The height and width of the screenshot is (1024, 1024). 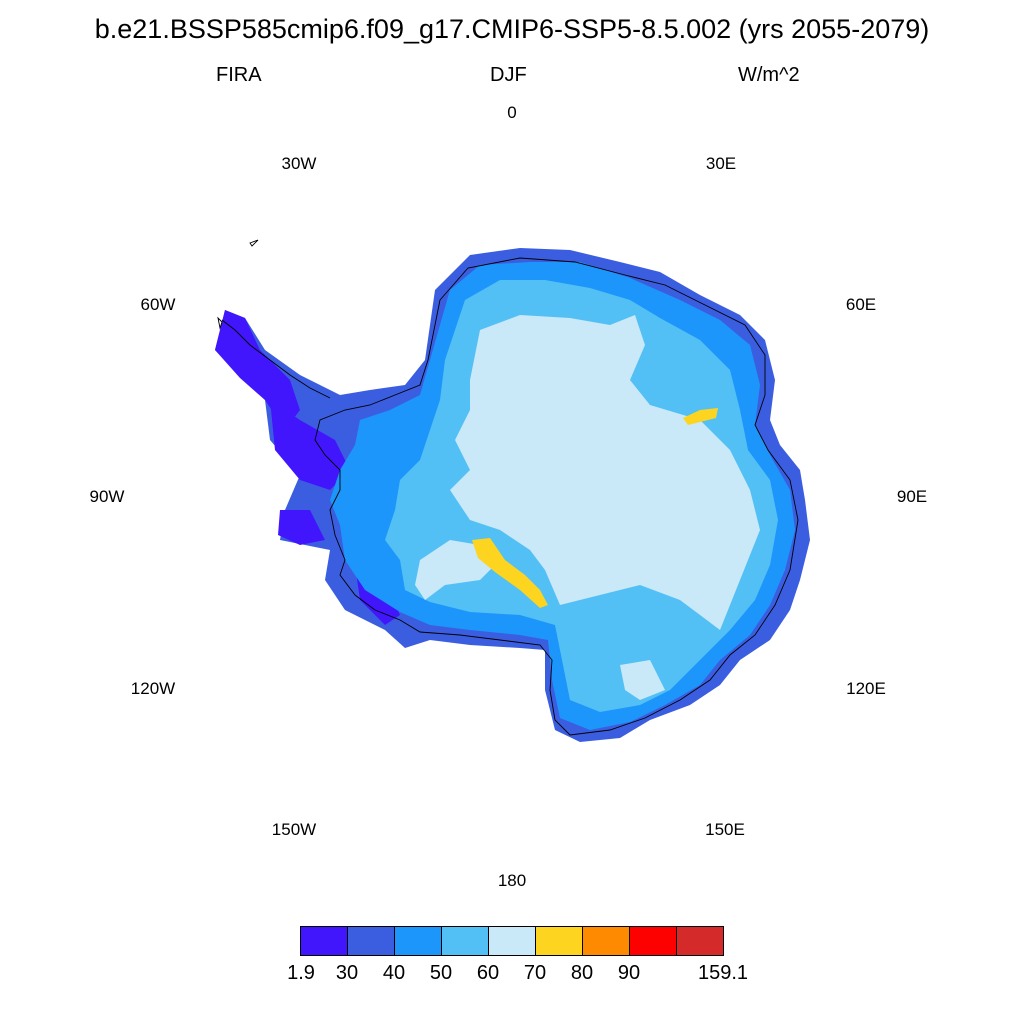 I want to click on colorbar-tick-label: 50, so click(x=441, y=973).